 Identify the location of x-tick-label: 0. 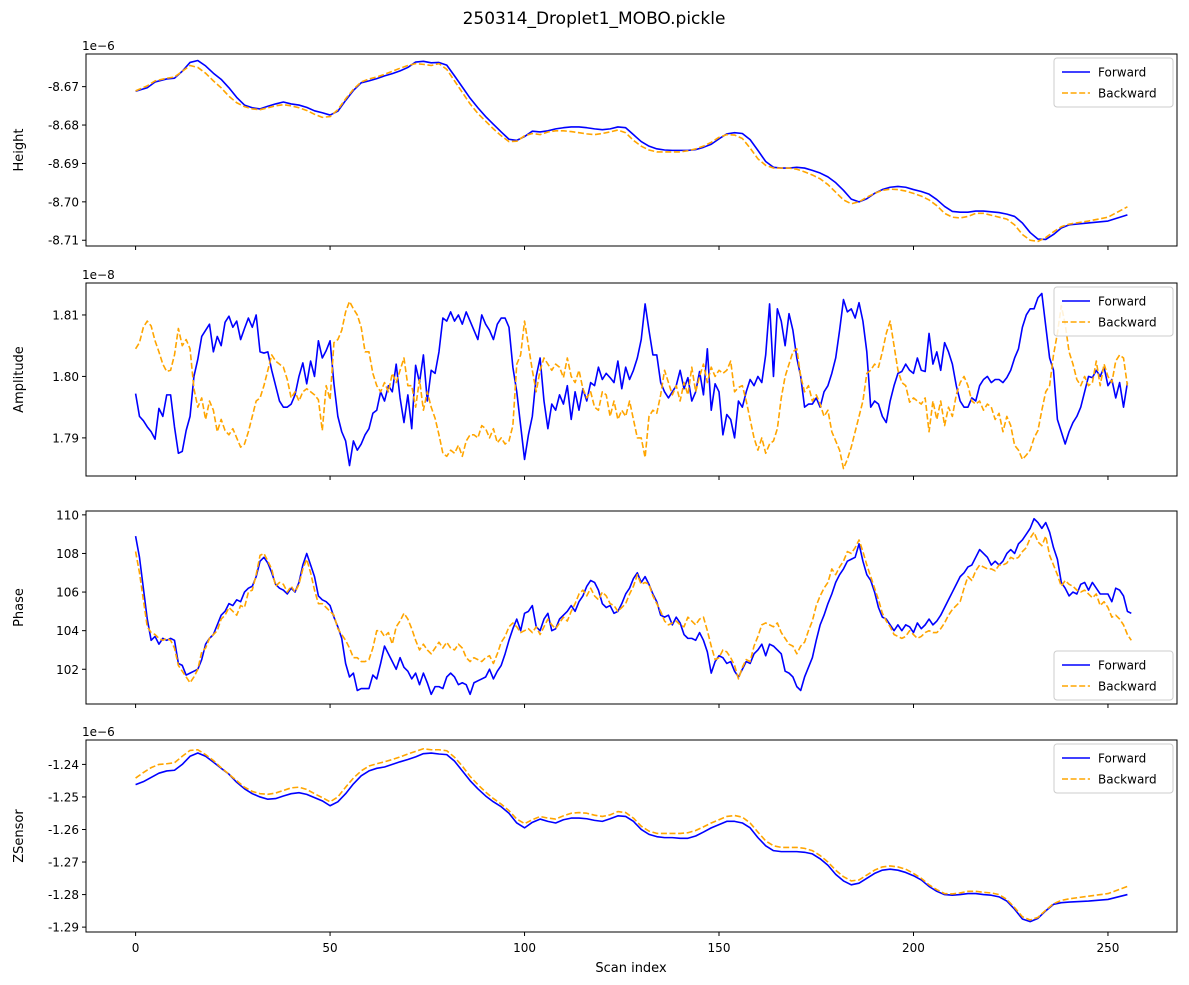
(136, 948).